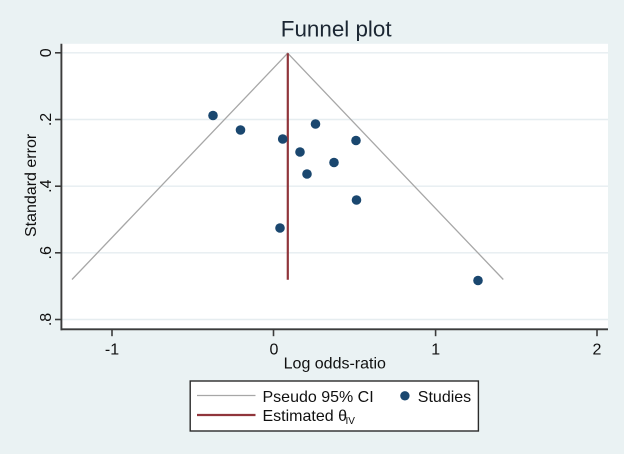 Image resolution: width=624 pixels, height=454 pixels. What do you see at coordinates (444, 397) in the screenshot?
I see `svg-text: Studies` at bounding box center [444, 397].